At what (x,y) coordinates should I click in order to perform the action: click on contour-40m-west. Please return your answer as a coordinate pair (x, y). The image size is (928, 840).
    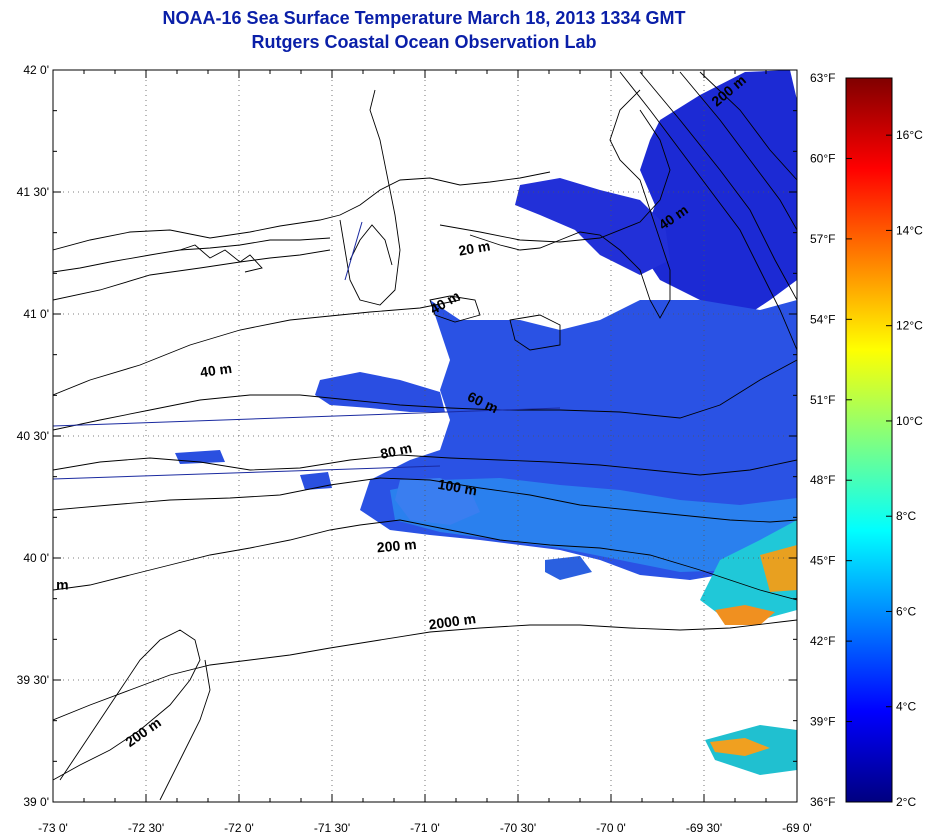
    Looking at the image, I should click on (257, 347).